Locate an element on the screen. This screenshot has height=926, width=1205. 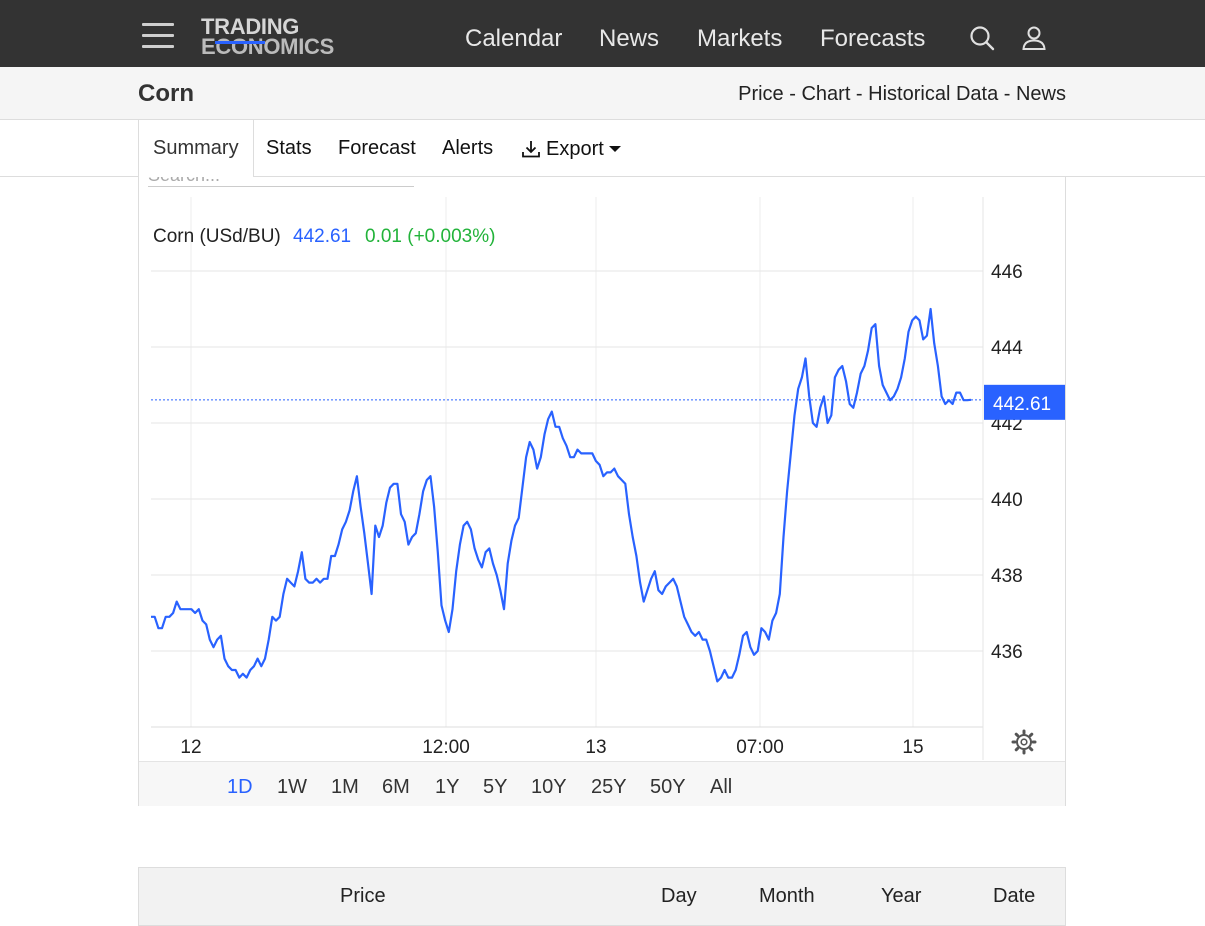
user-icon is located at coordinates (1034, 38).